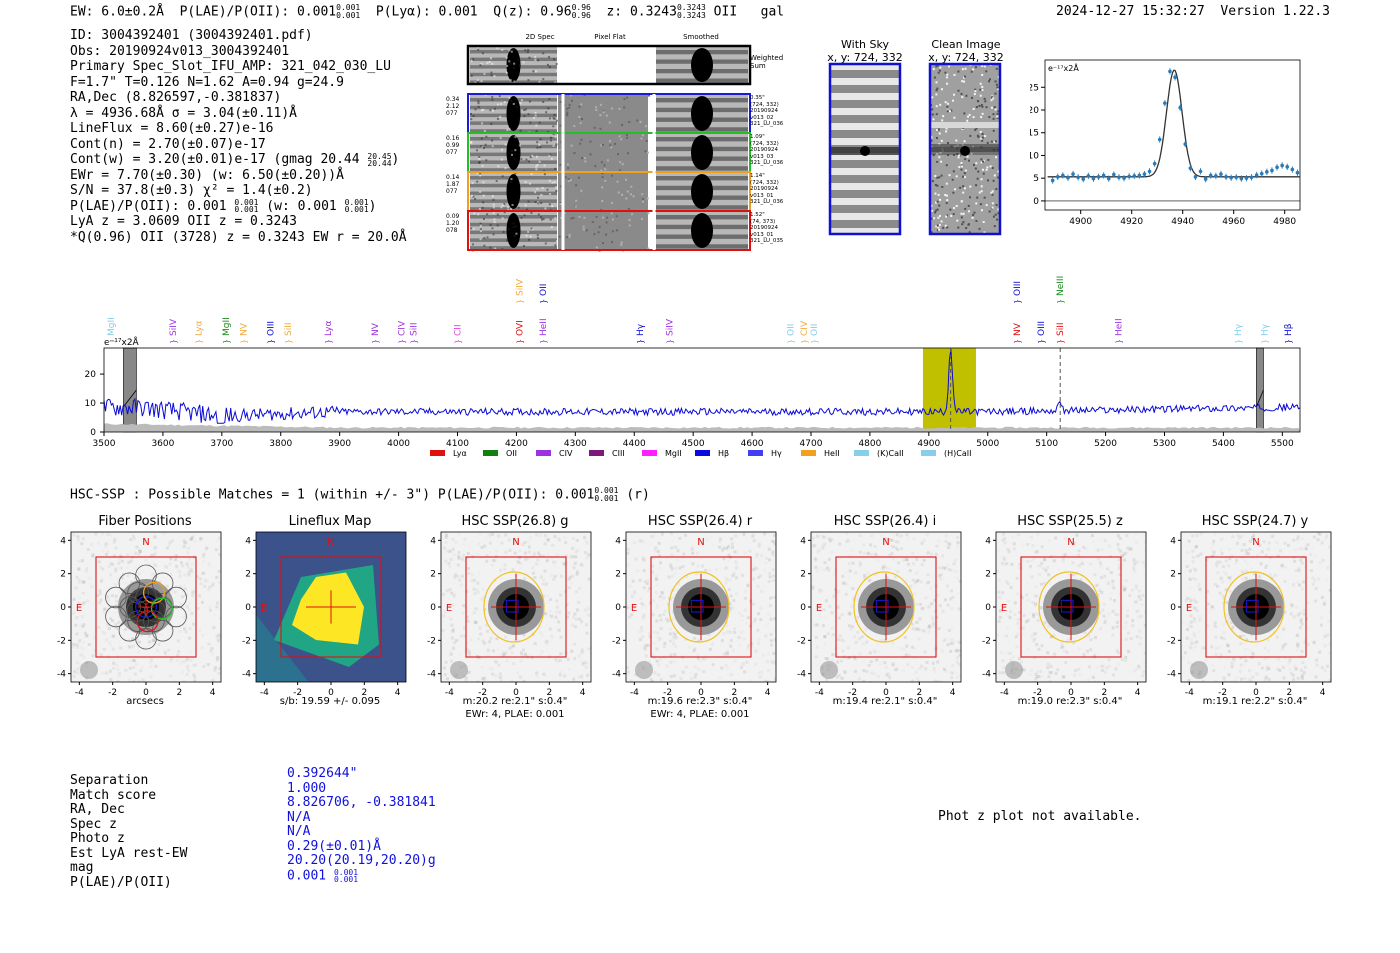 The height and width of the screenshot is (953, 1400). Describe the element at coordinates (618, 541) in the screenshot. I see `image-ytick-label: 4` at that location.